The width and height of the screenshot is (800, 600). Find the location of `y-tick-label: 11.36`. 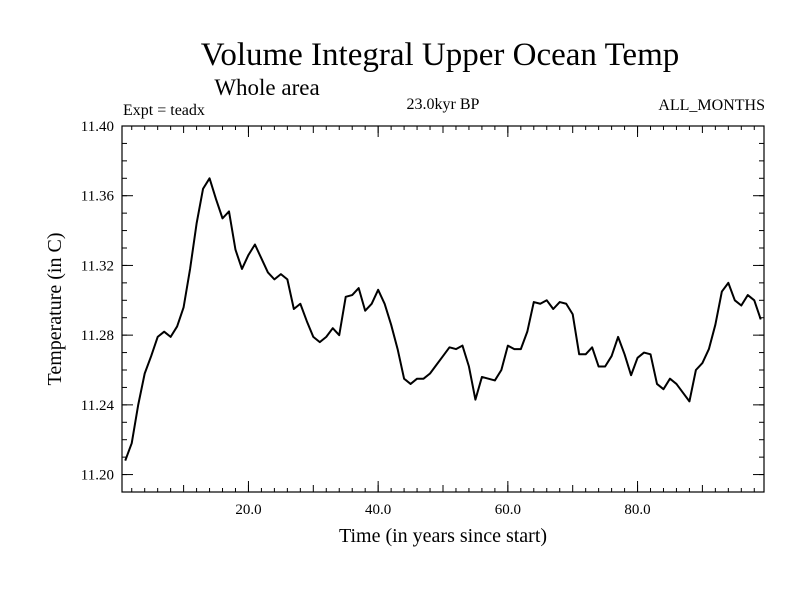

y-tick-label: 11.36 is located at coordinates (98, 197).